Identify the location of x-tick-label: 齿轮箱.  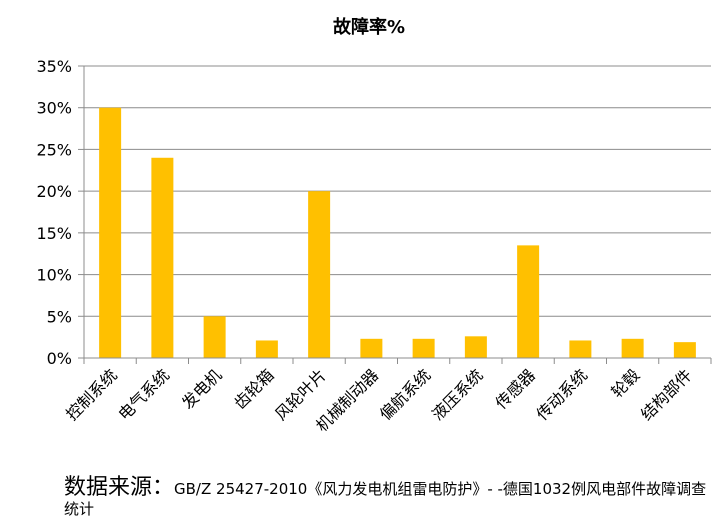
(253, 388).